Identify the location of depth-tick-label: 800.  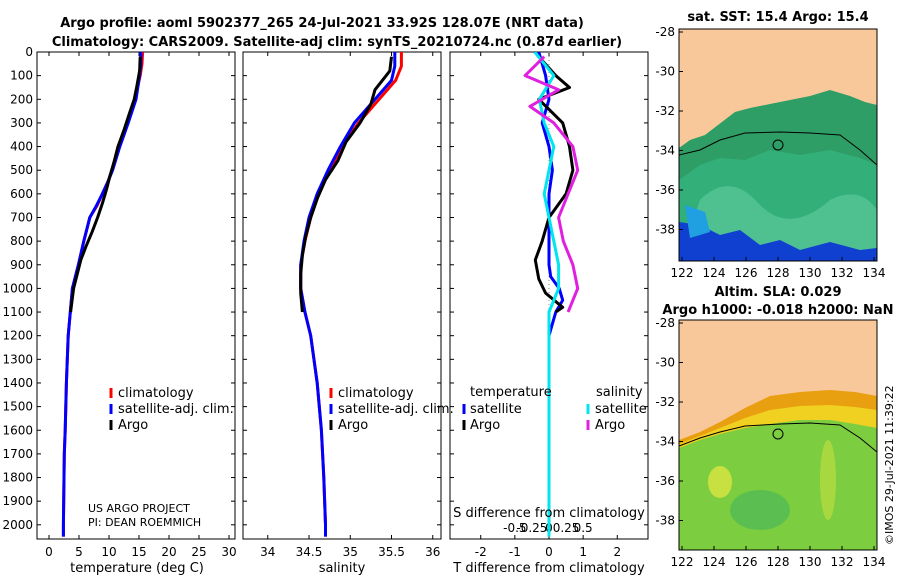
(21, 241).